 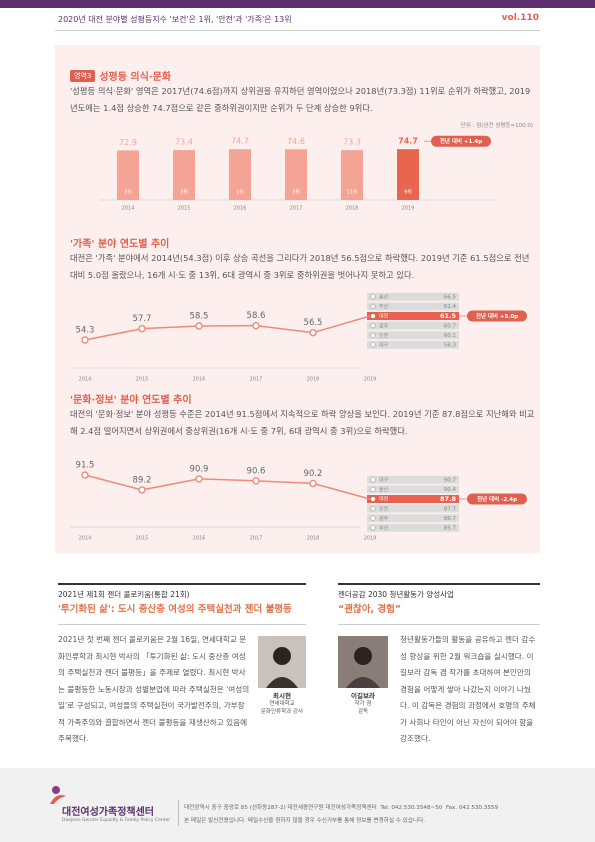 I want to click on section-title: '문화·정보' 분야 연도별 추이, so click(x=131, y=400).